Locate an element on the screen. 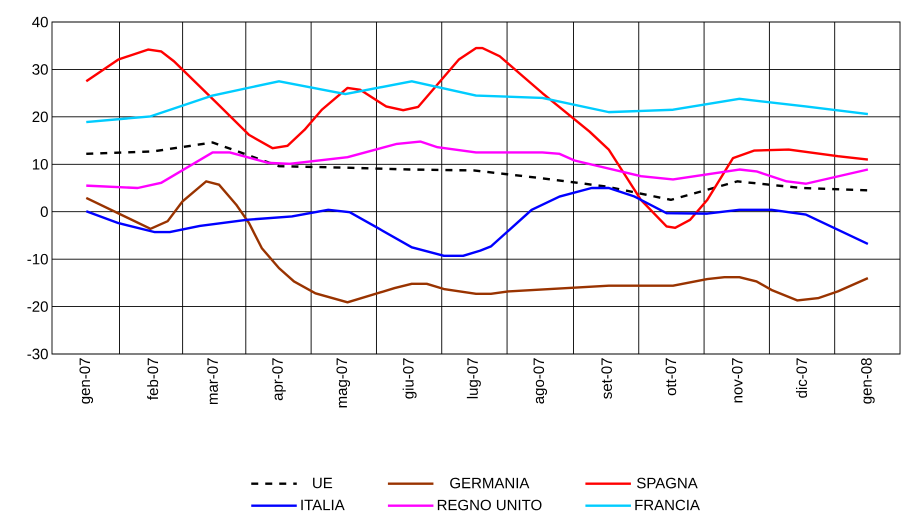  x-tick-label: mag-07 is located at coordinates (343, 383).